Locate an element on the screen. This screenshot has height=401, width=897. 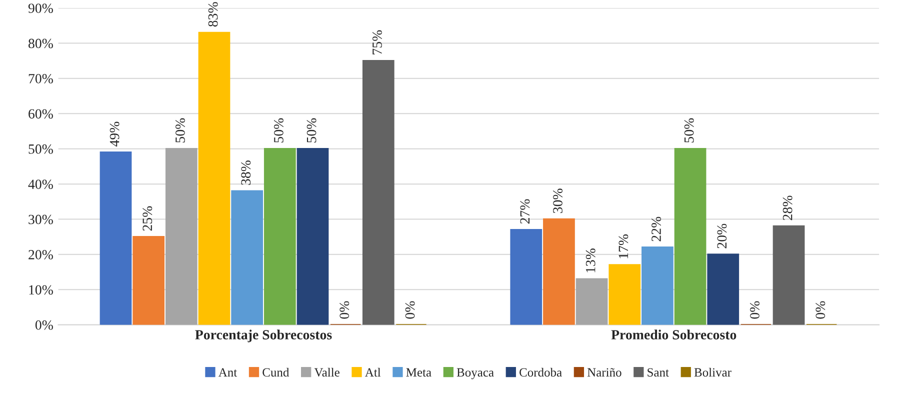
x-tick-label: Porcentaje Sobrecostos is located at coordinates (263, 336).